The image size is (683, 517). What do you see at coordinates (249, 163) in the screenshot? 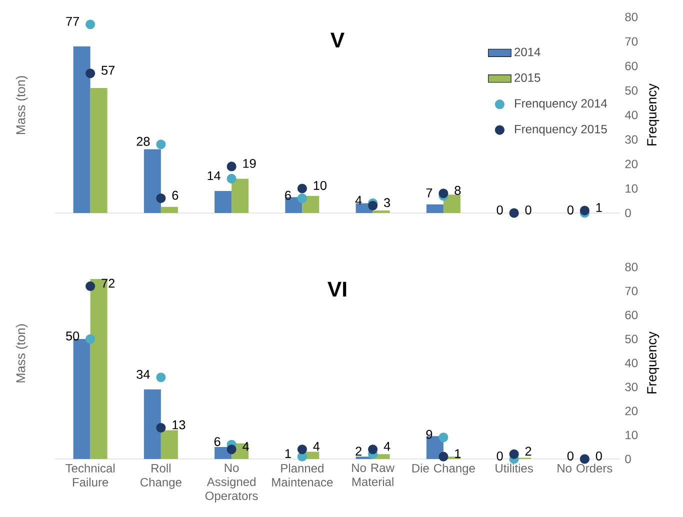
I see `data-label: 19` at bounding box center [249, 163].